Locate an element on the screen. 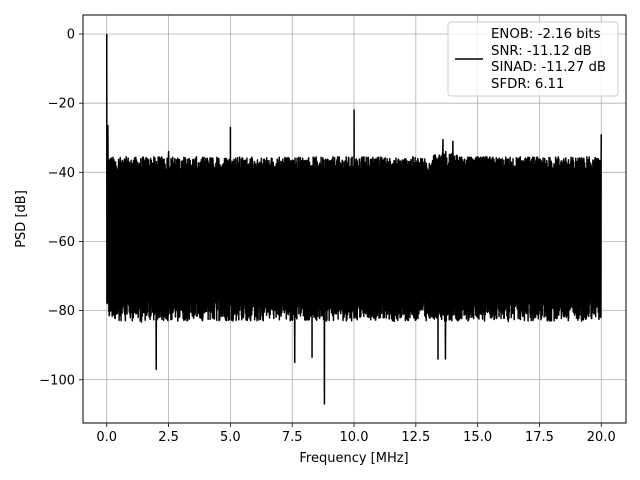 The height and width of the screenshot is (480, 640). y-tick-label: −80 is located at coordinates (61, 311).